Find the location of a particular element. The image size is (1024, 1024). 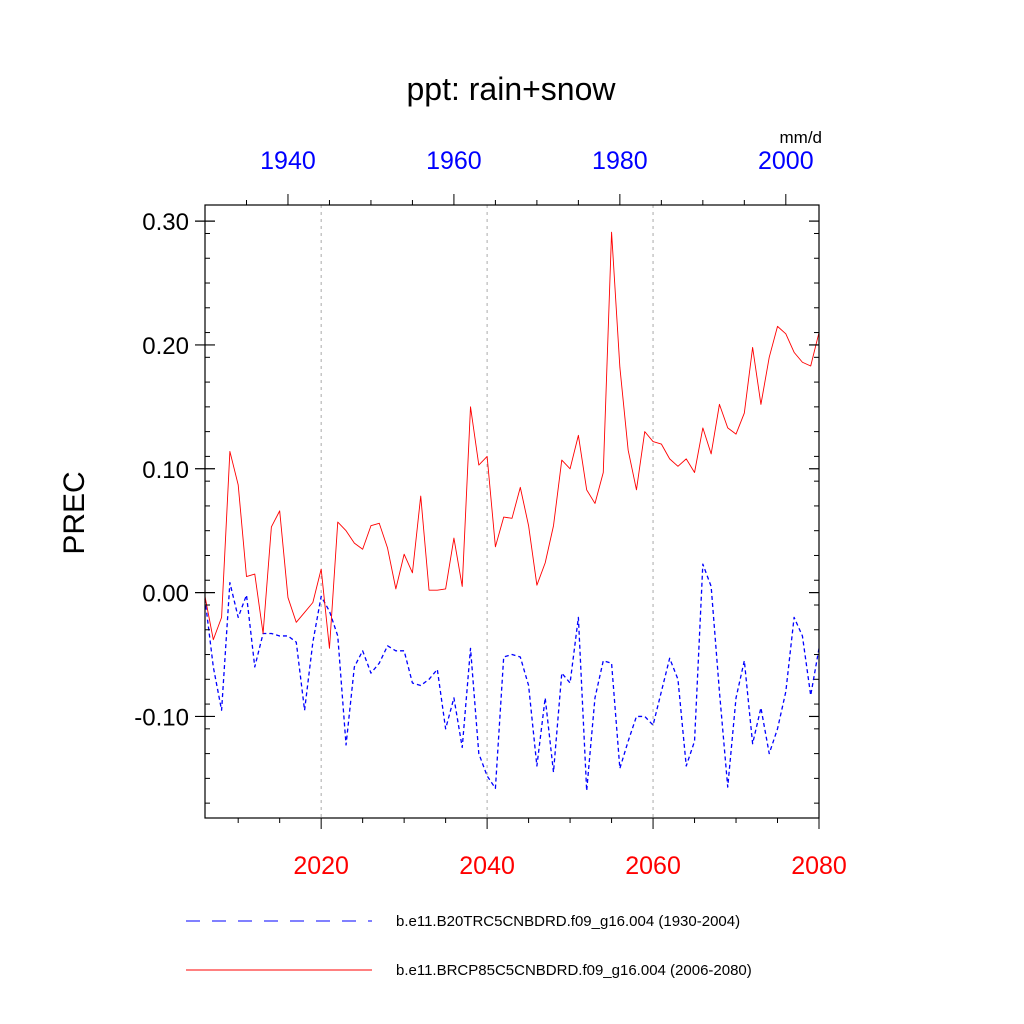

y-tick-label: -0.10 is located at coordinates (161, 717).